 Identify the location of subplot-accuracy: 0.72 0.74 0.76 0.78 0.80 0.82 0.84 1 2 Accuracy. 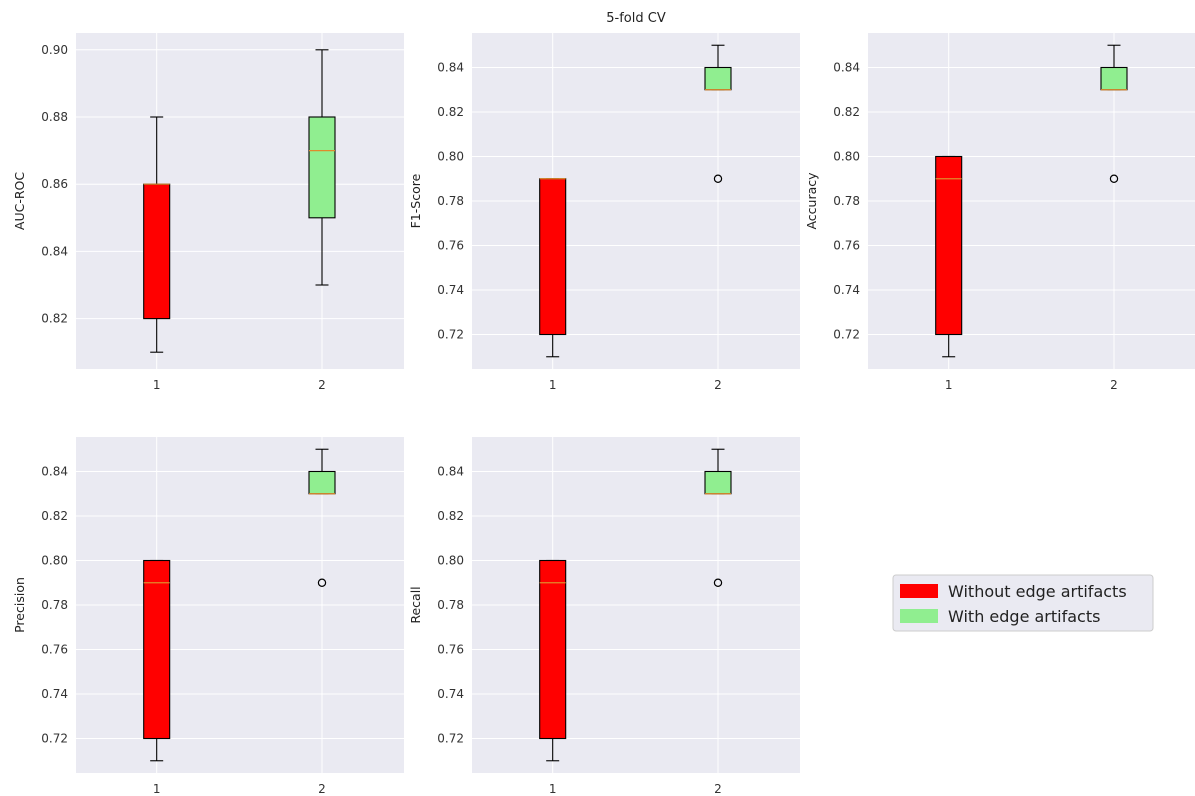
(999, 212).